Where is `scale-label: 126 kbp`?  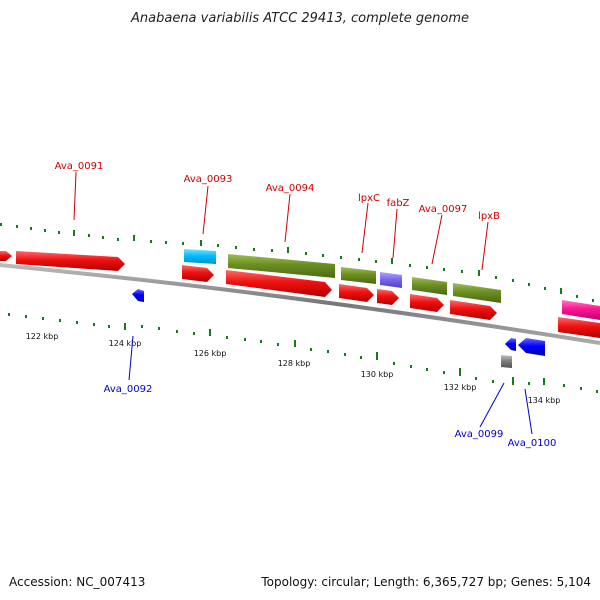 scale-label: 126 kbp is located at coordinates (210, 353).